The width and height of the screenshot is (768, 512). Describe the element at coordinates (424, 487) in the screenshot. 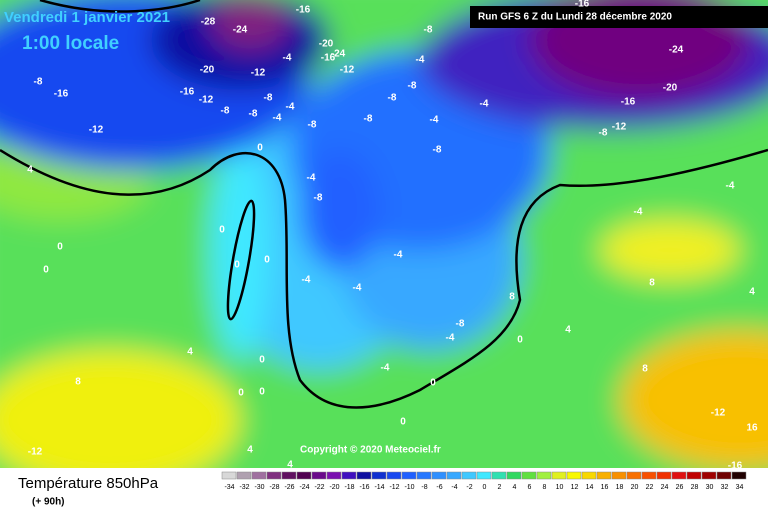

I see `legend-label: -8` at that location.